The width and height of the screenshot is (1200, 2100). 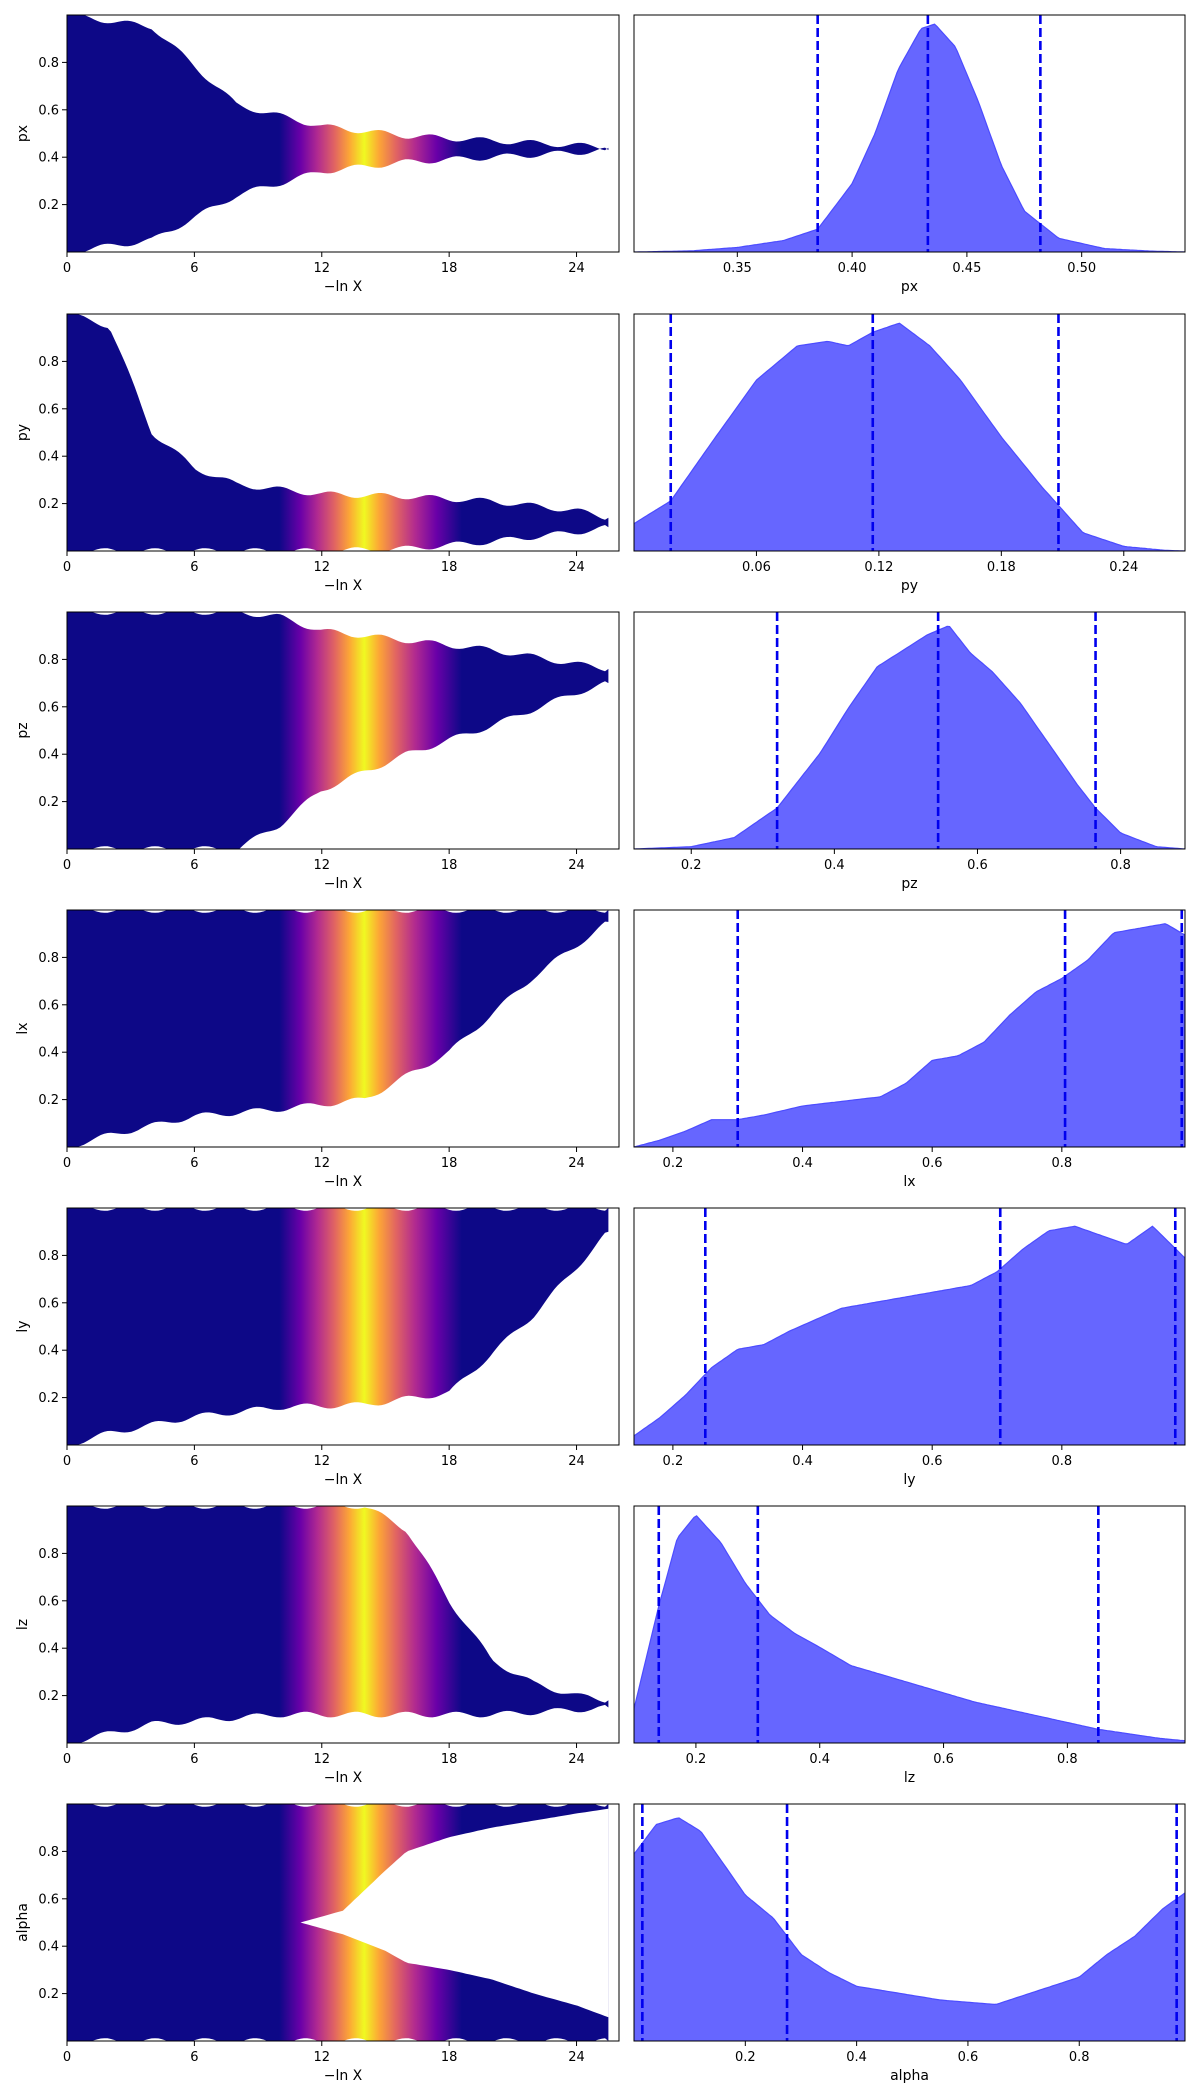 What do you see at coordinates (673, 1461) in the screenshot?
I see `kde-ly-xtick-label: 0.2` at bounding box center [673, 1461].